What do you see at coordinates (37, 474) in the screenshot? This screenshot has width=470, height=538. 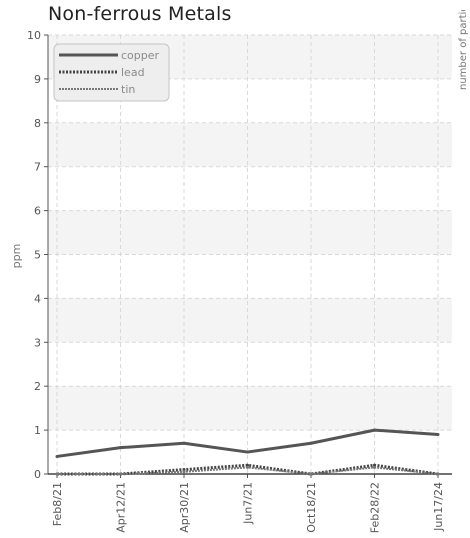 I see `y-tick-label: 0` at bounding box center [37, 474].